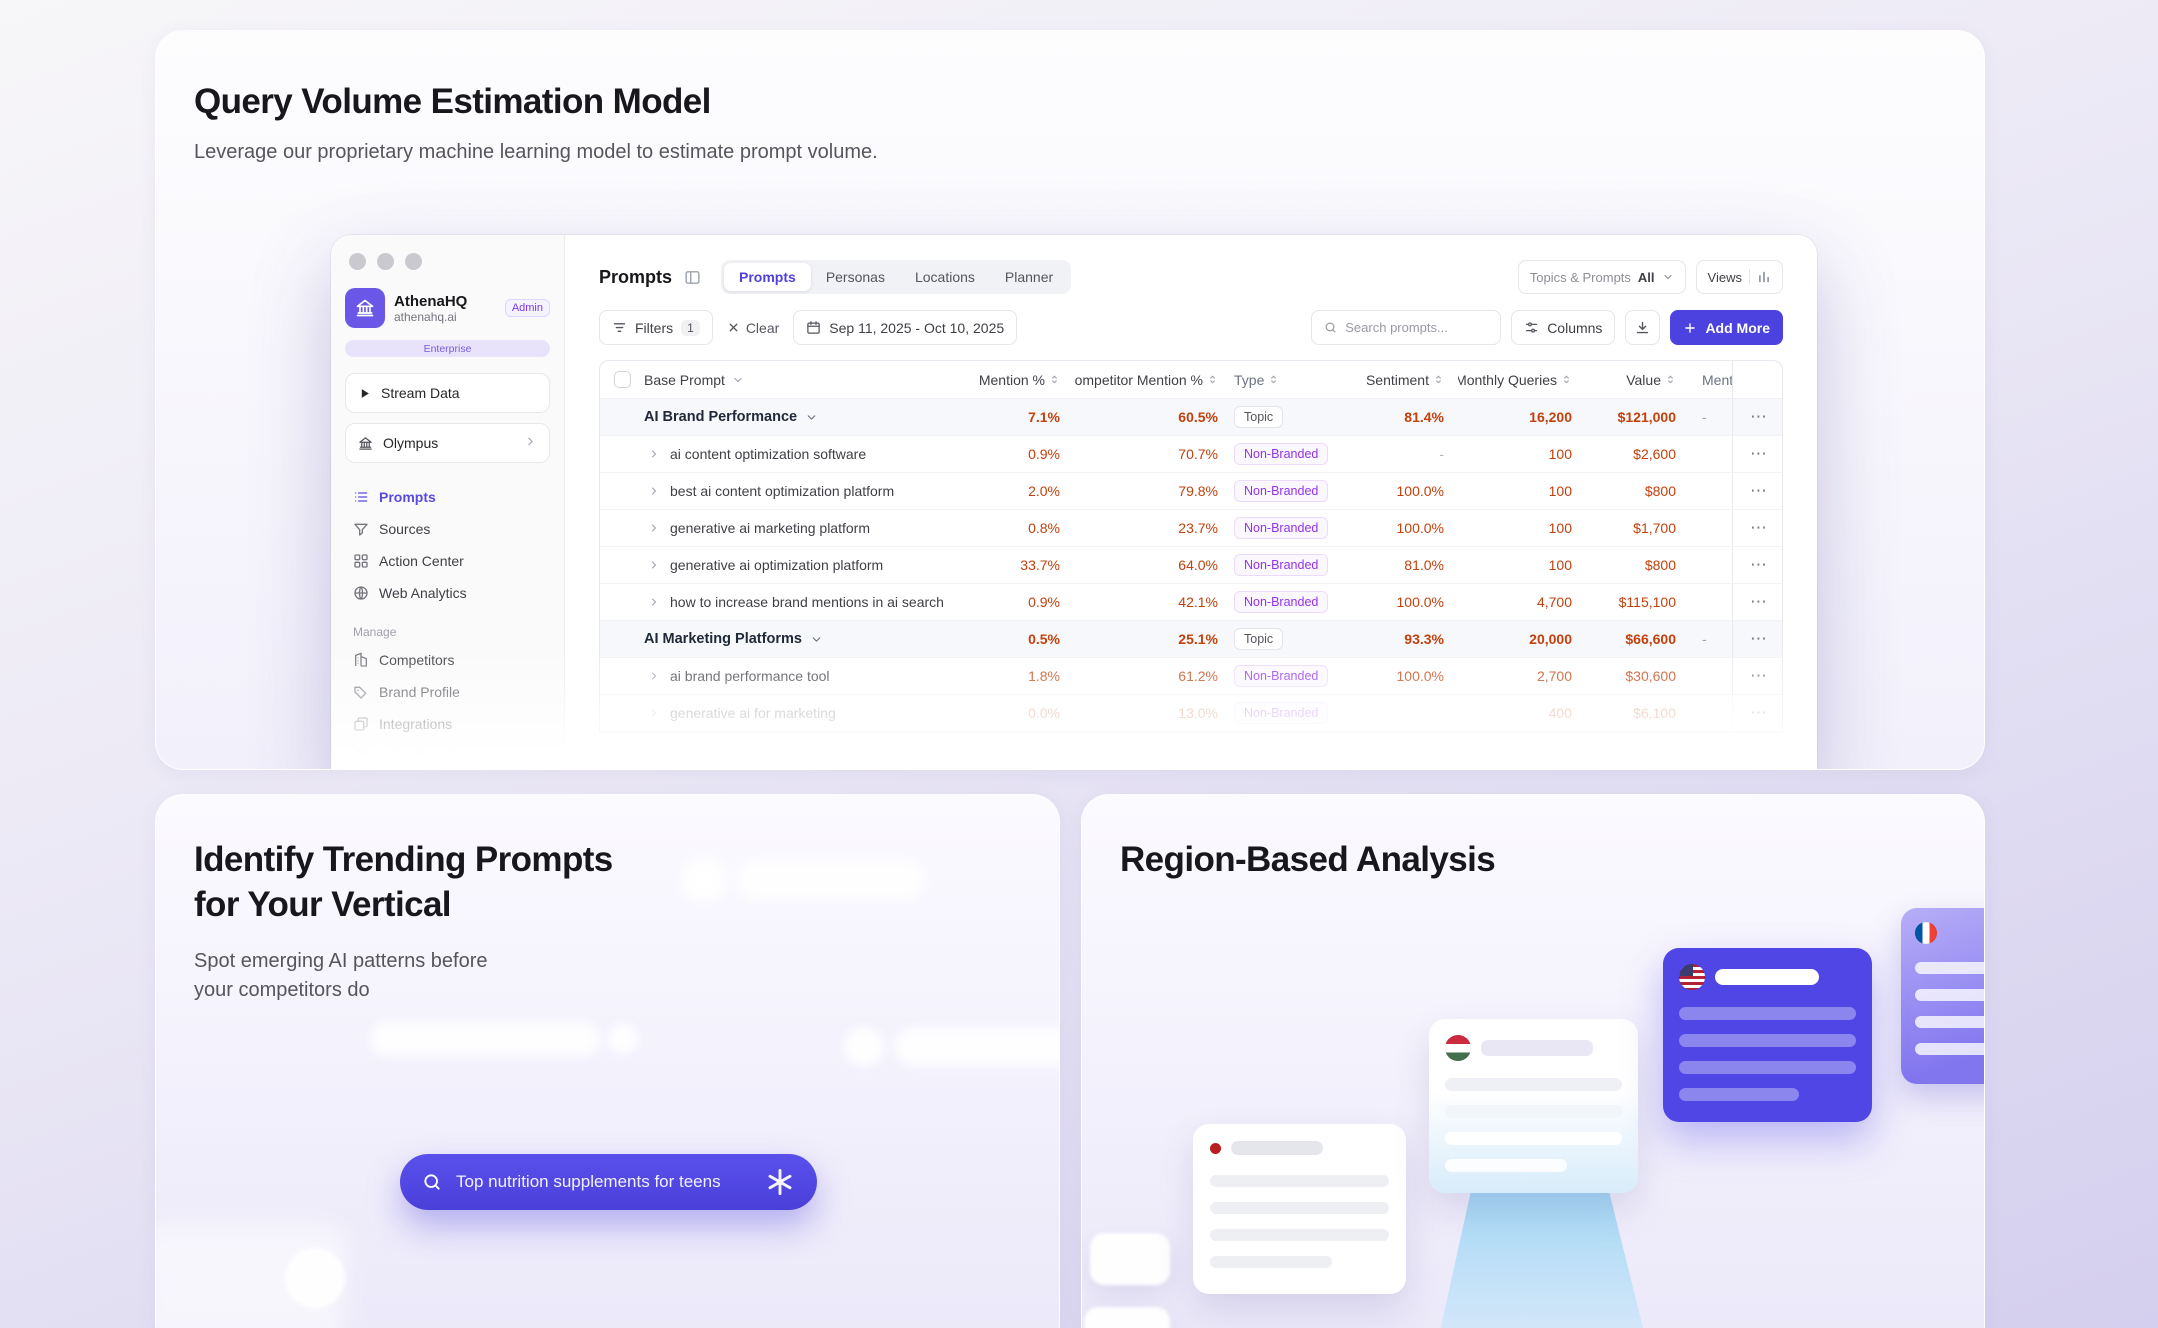  Describe the element at coordinates (1026, 379) in the screenshot. I see `column-mention: Mention %` at that location.